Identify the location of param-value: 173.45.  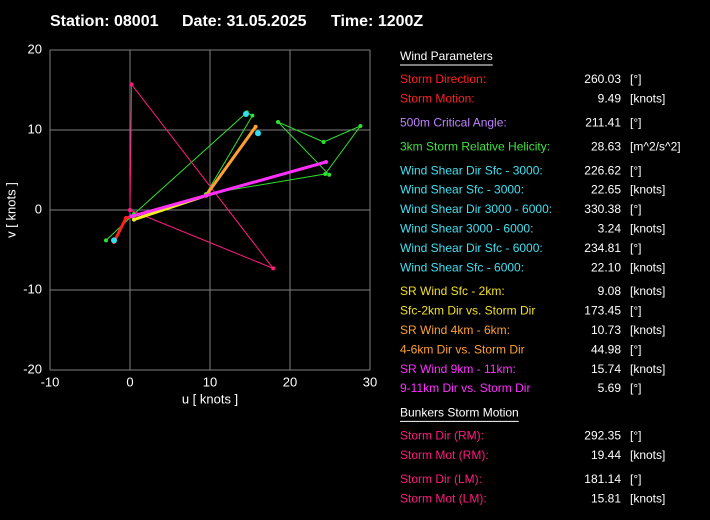
(602, 311).